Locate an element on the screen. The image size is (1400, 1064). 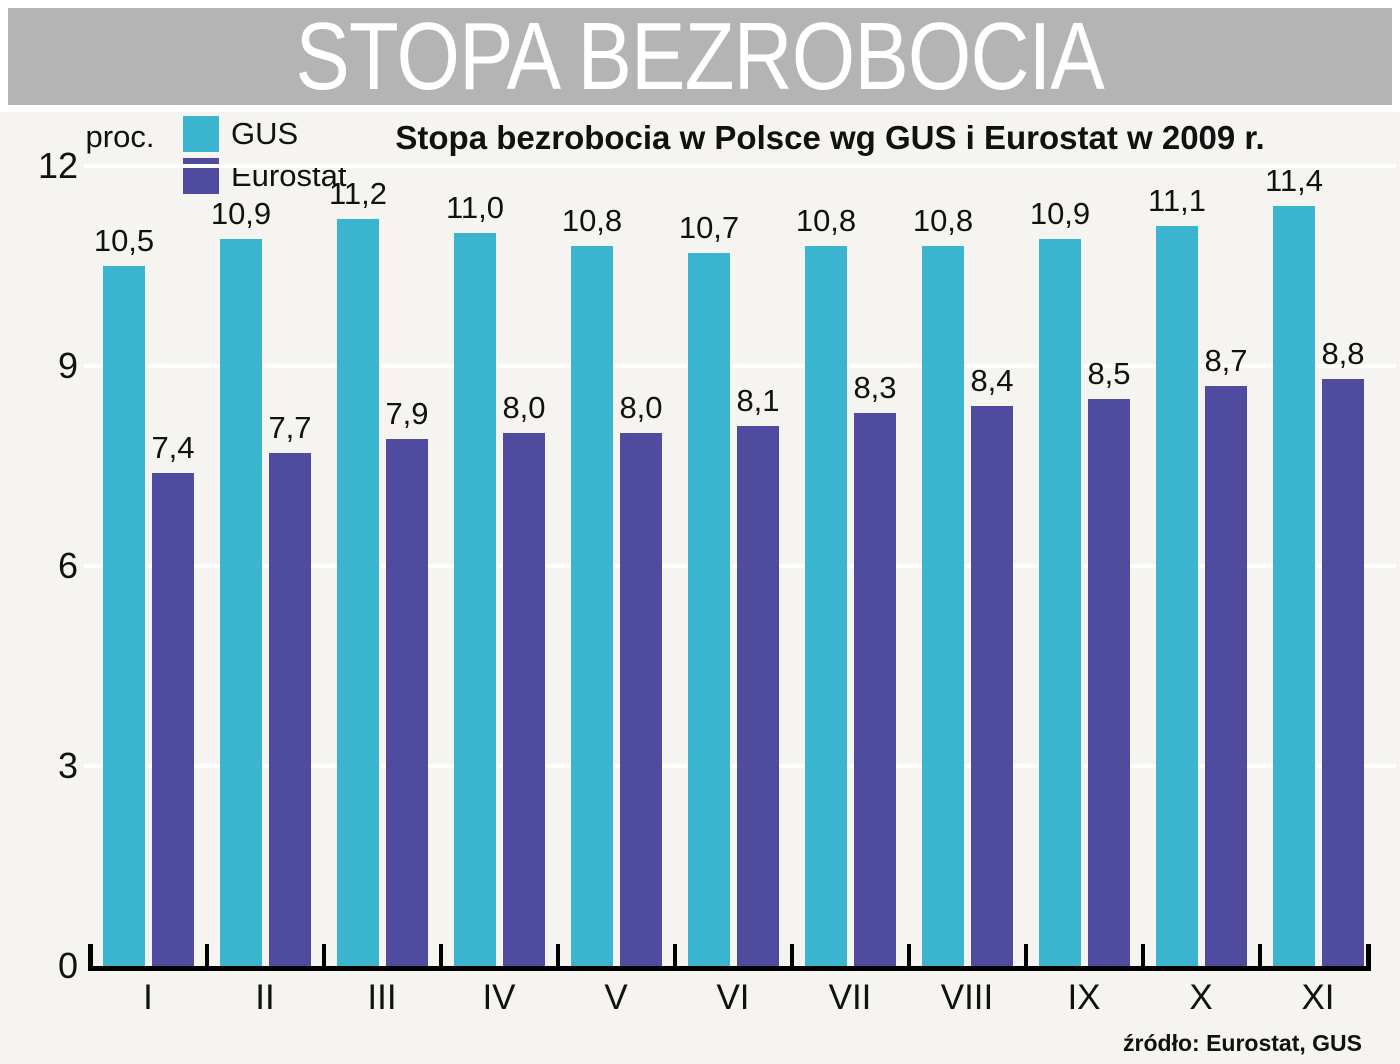
bar-gus-IV is located at coordinates (475, 599).